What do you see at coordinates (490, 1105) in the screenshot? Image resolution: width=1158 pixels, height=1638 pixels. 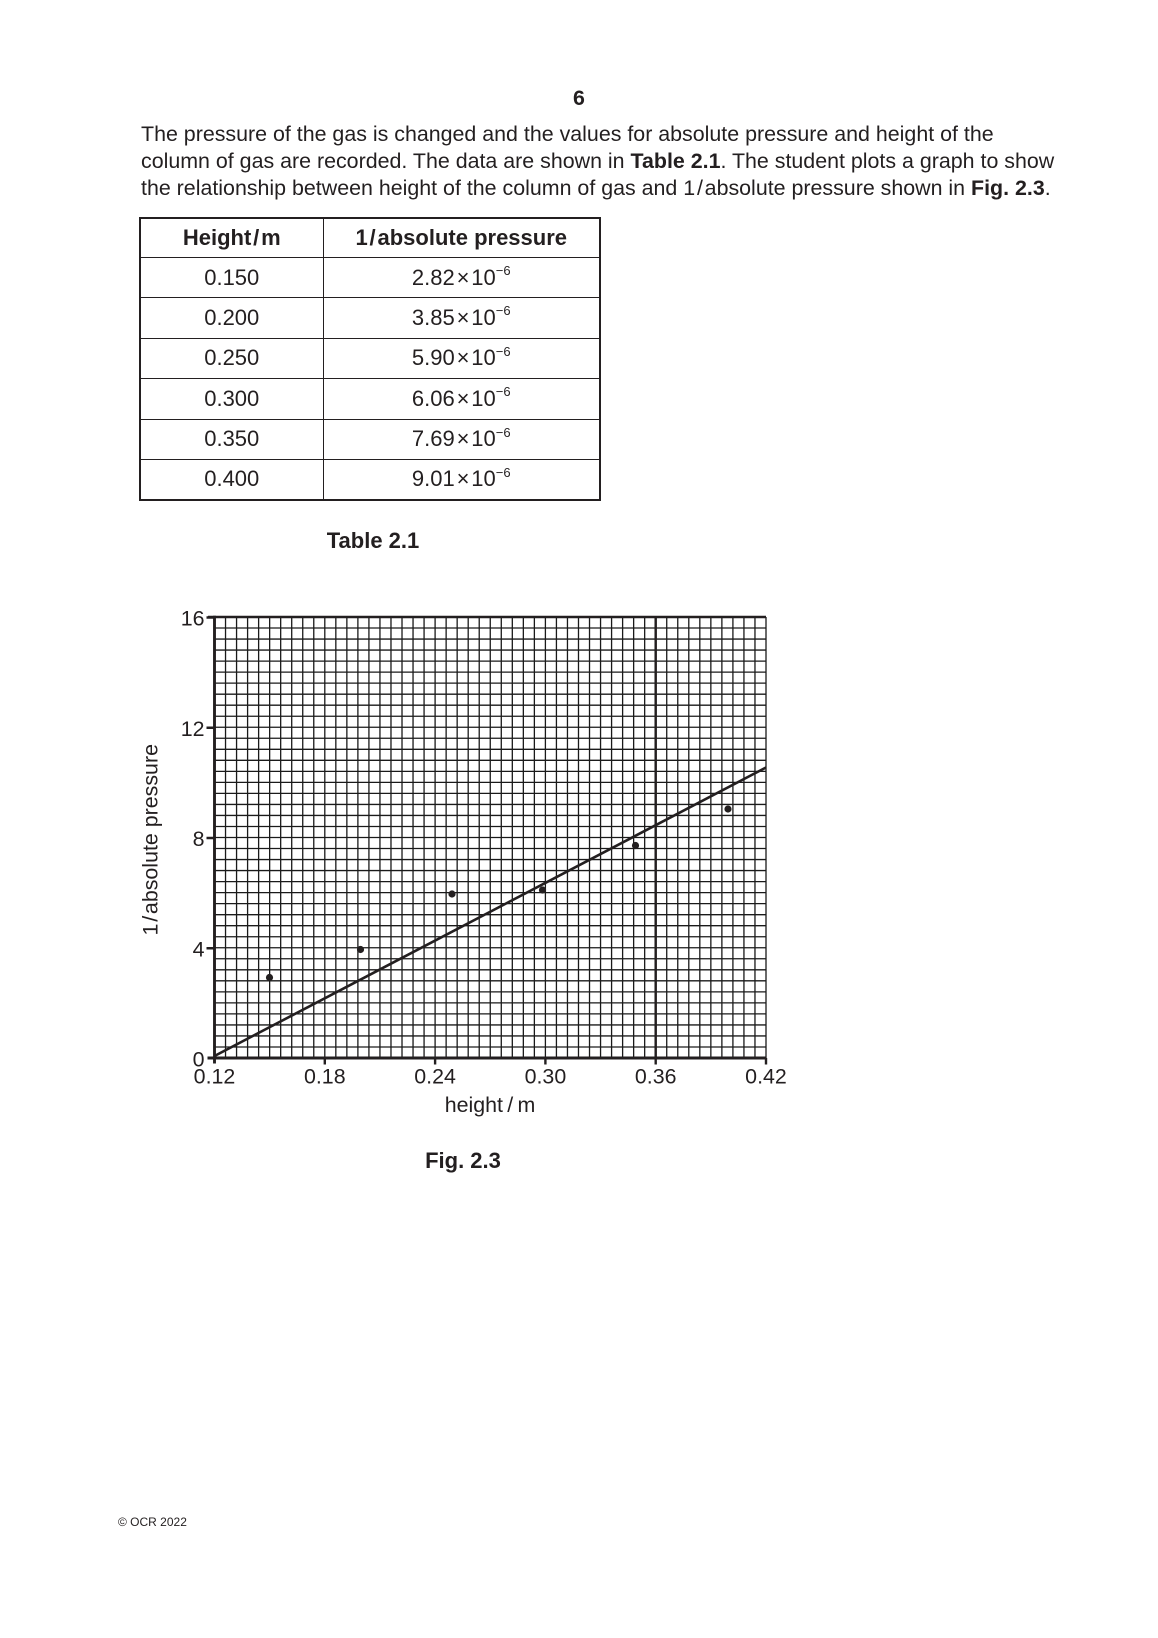 I see `svg-text: height / m` at bounding box center [490, 1105].